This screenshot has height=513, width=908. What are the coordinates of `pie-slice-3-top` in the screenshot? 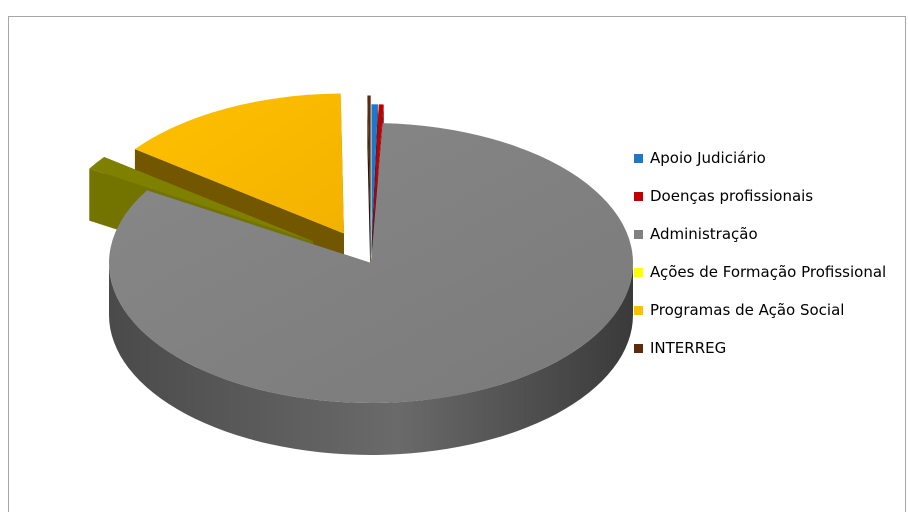 It's located at (201, 199).